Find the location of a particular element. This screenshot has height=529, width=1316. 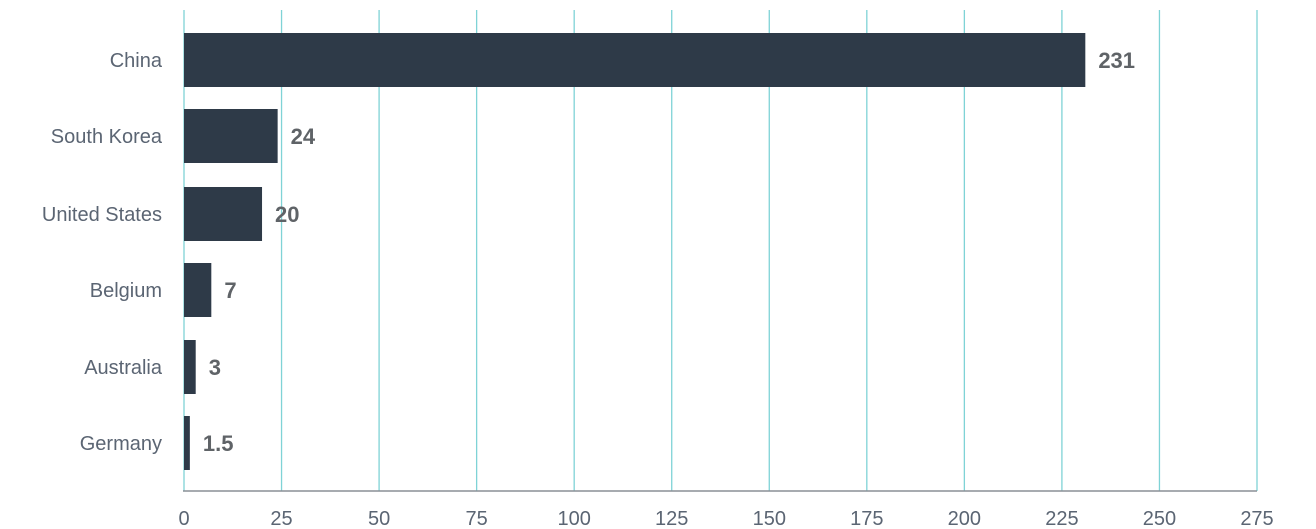

category-label: Germany is located at coordinates (121, 444).